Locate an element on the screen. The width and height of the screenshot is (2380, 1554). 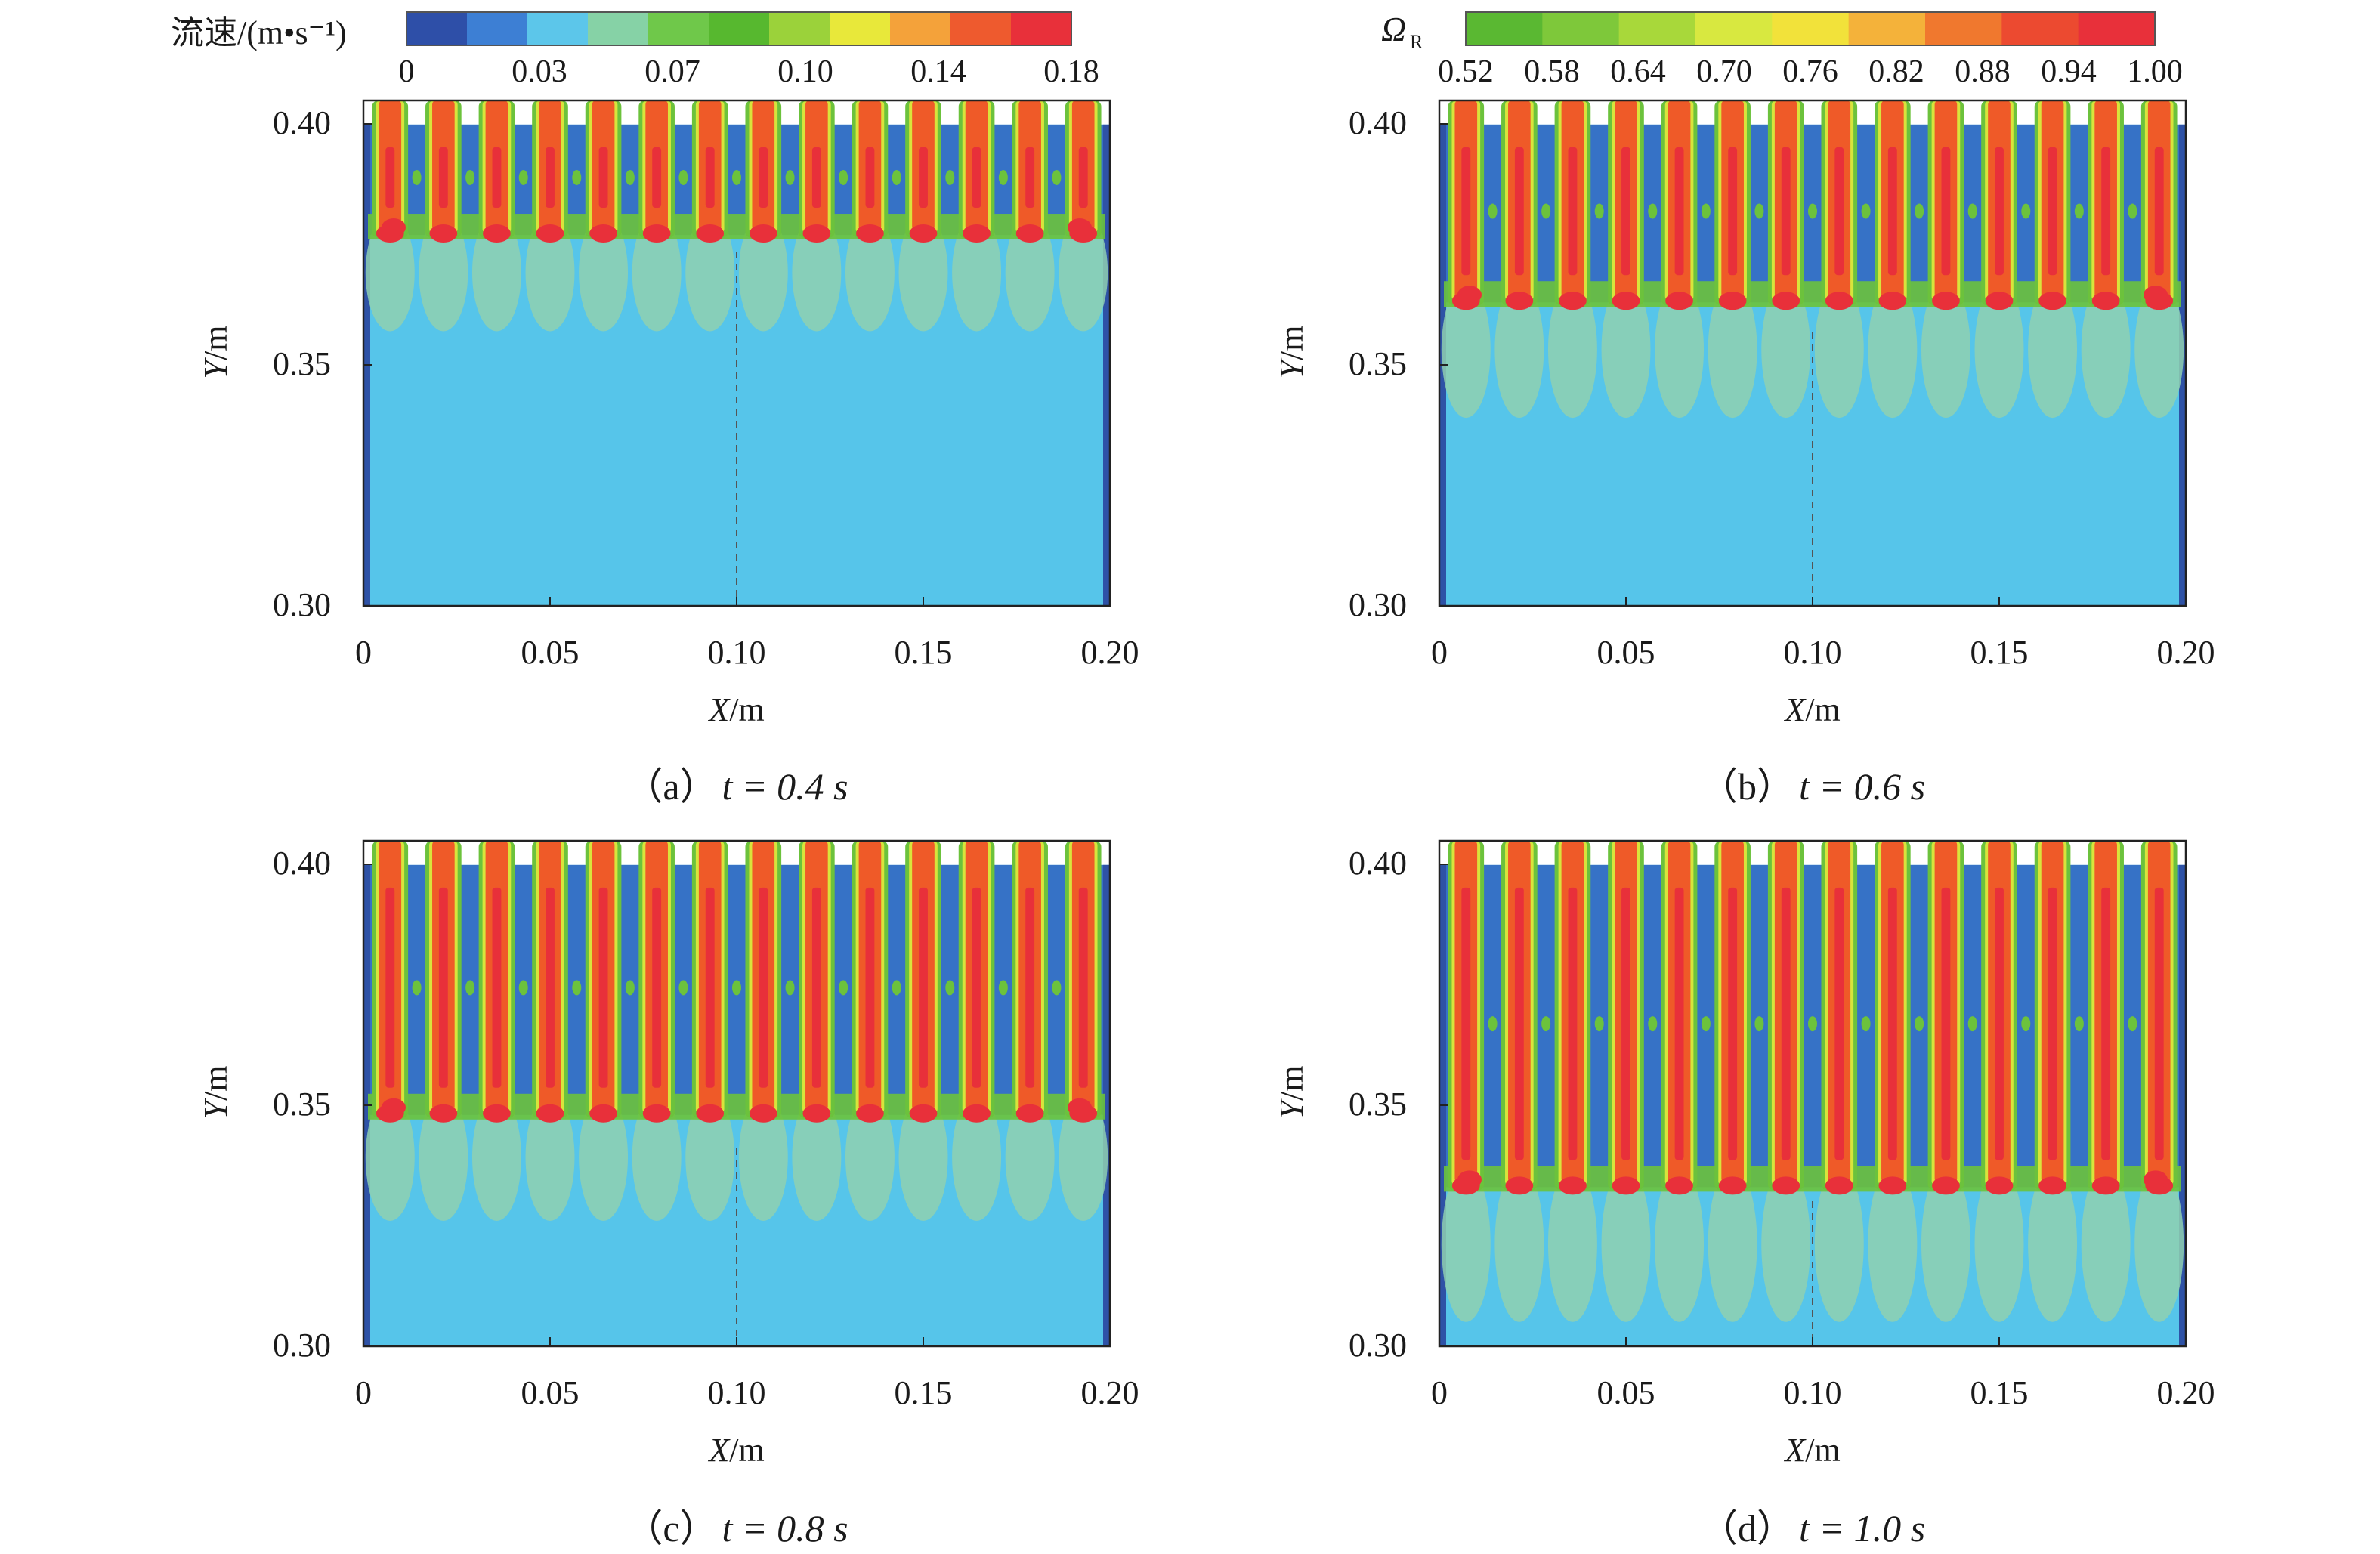
colorbar-omega-tick: 0.88 is located at coordinates (1983, 71).